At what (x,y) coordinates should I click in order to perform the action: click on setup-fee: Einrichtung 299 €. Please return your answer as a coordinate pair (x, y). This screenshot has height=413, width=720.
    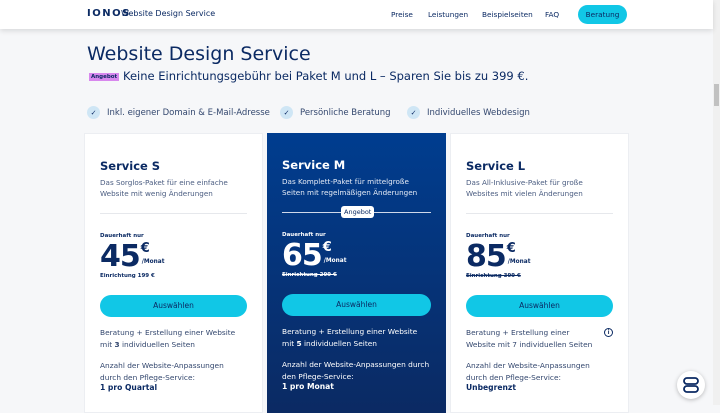
    Looking at the image, I should click on (309, 275).